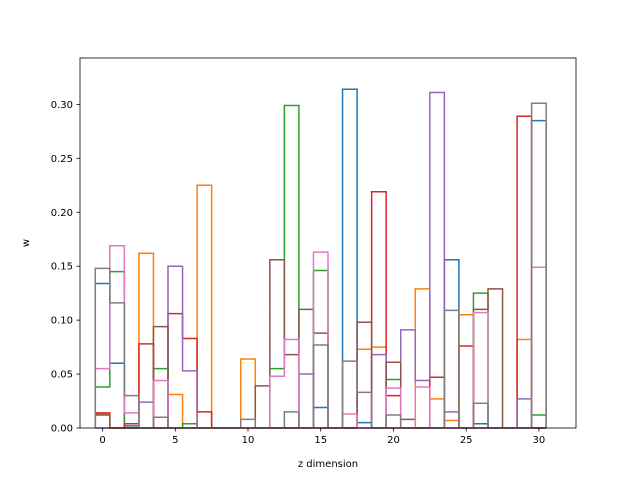 The width and height of the screenshot is (640, 480). What do you see at coordinates (62, 375) in the screenshot?
I see `y-tick-label: 0.05` at bounding box center [62, 375].